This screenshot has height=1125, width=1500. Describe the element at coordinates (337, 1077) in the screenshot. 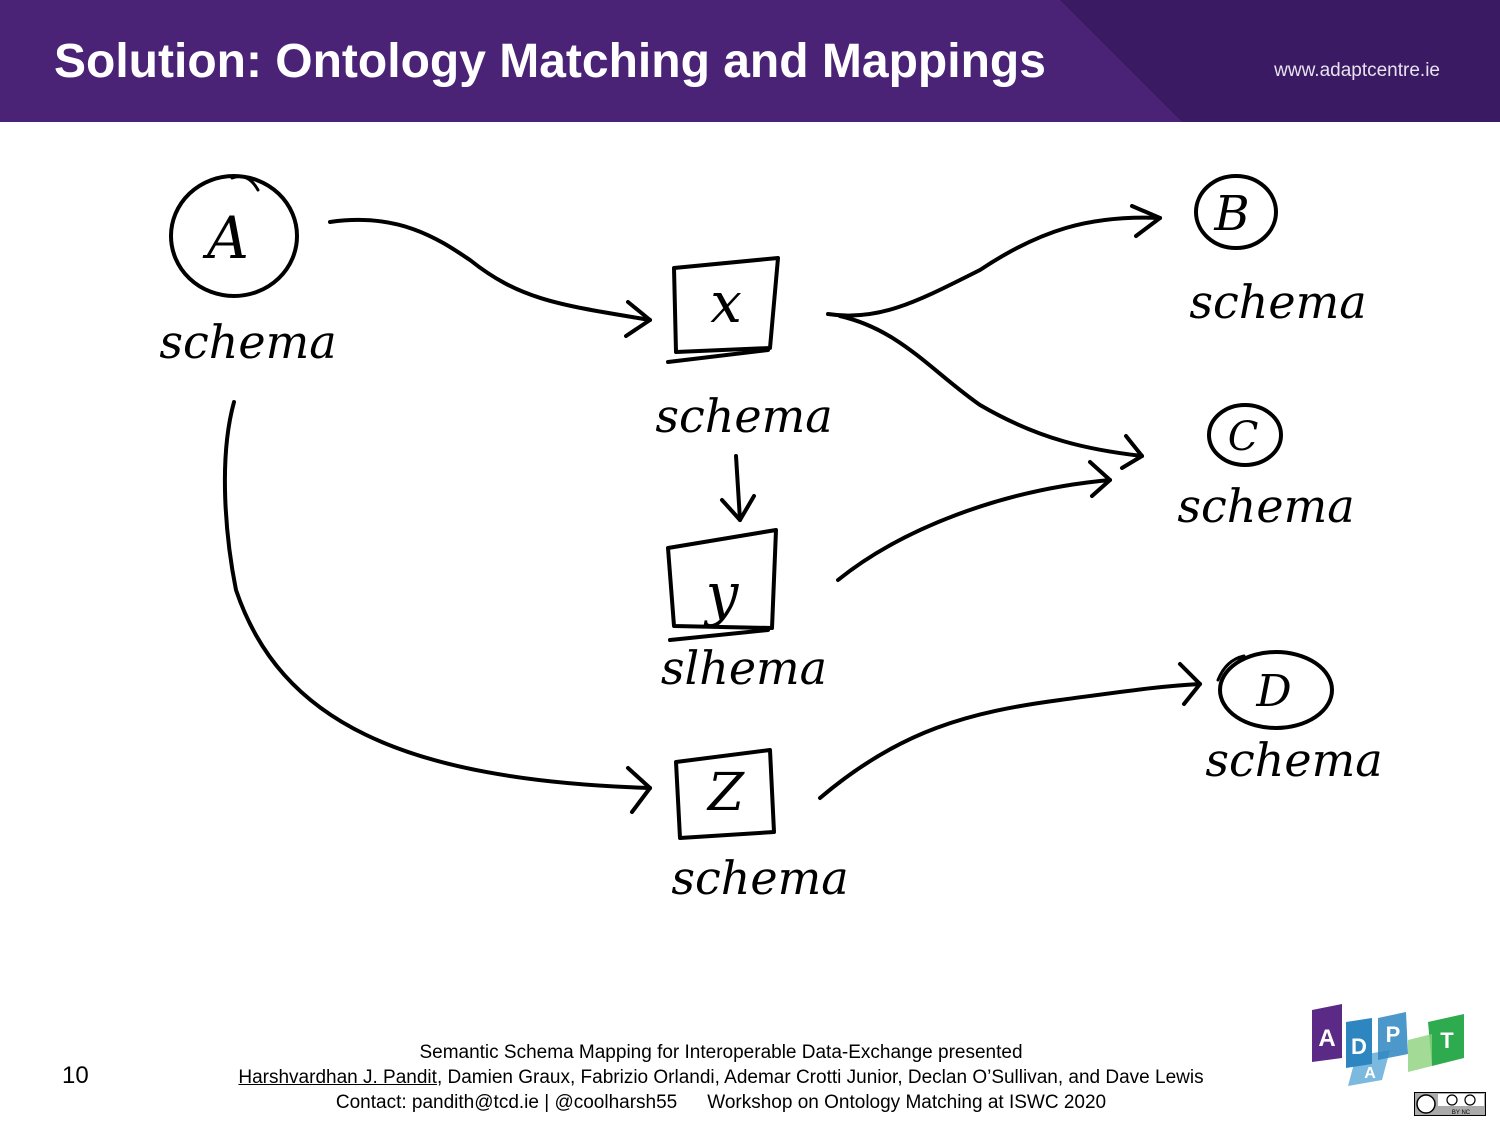

I see `author-link: Harshvardhan J. Pandit` at that location.